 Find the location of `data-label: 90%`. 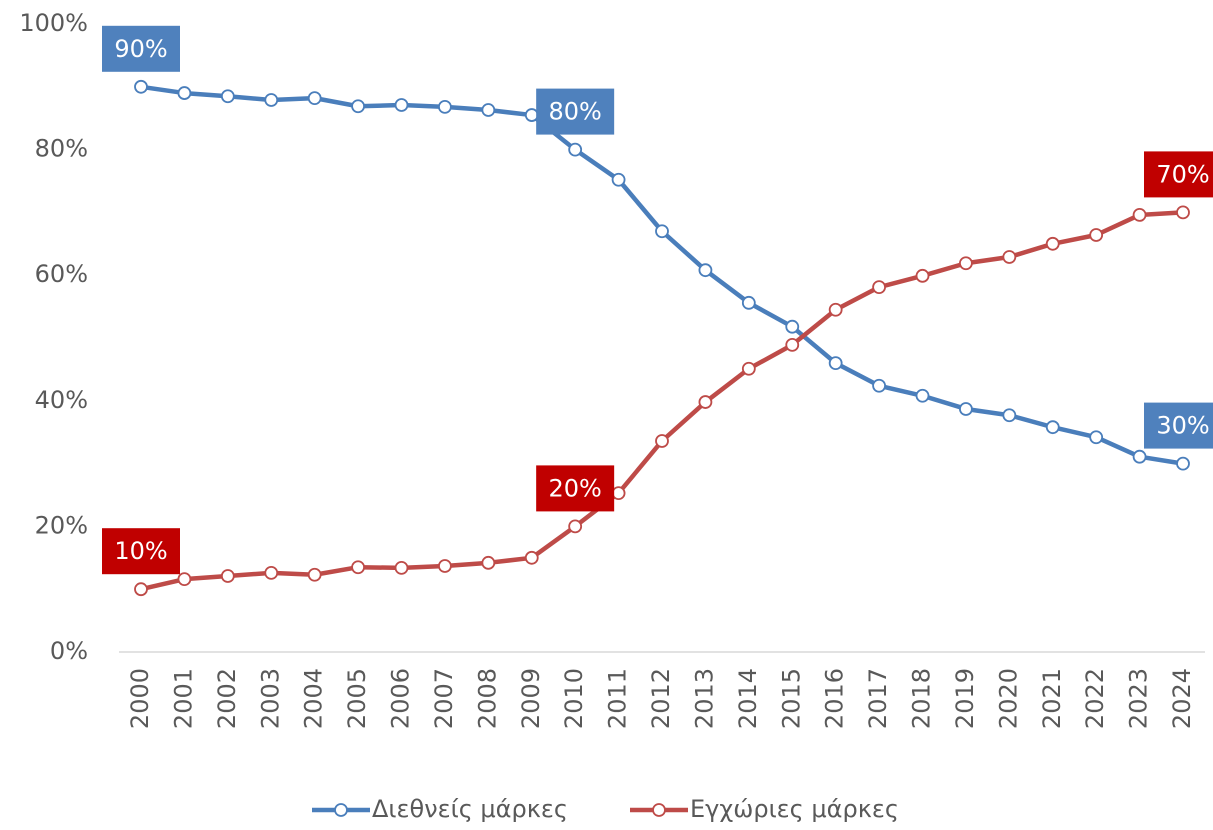

data-label: 90% is located at coordinates (140, 49).